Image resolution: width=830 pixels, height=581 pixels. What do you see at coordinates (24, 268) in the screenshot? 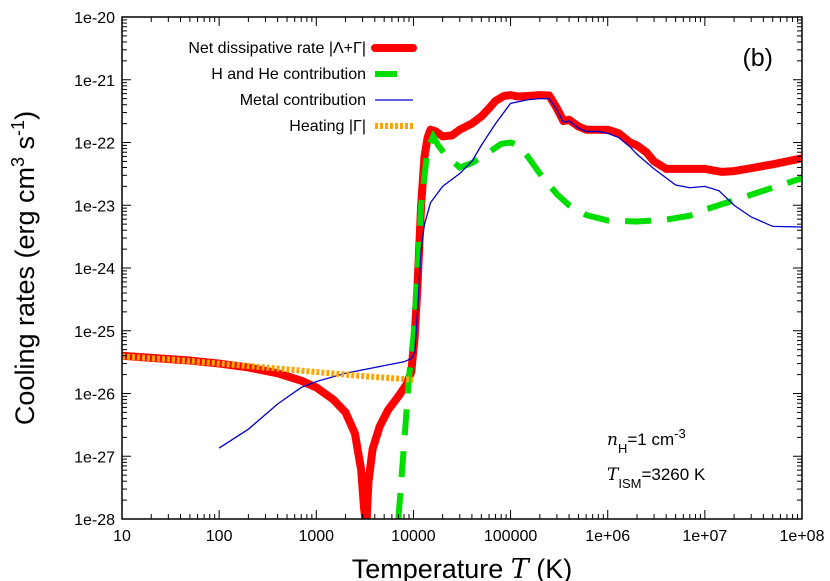
I see `y-axis-label: Cooling rates (erg cm3 s-1)` at bounding box center [24, 268].